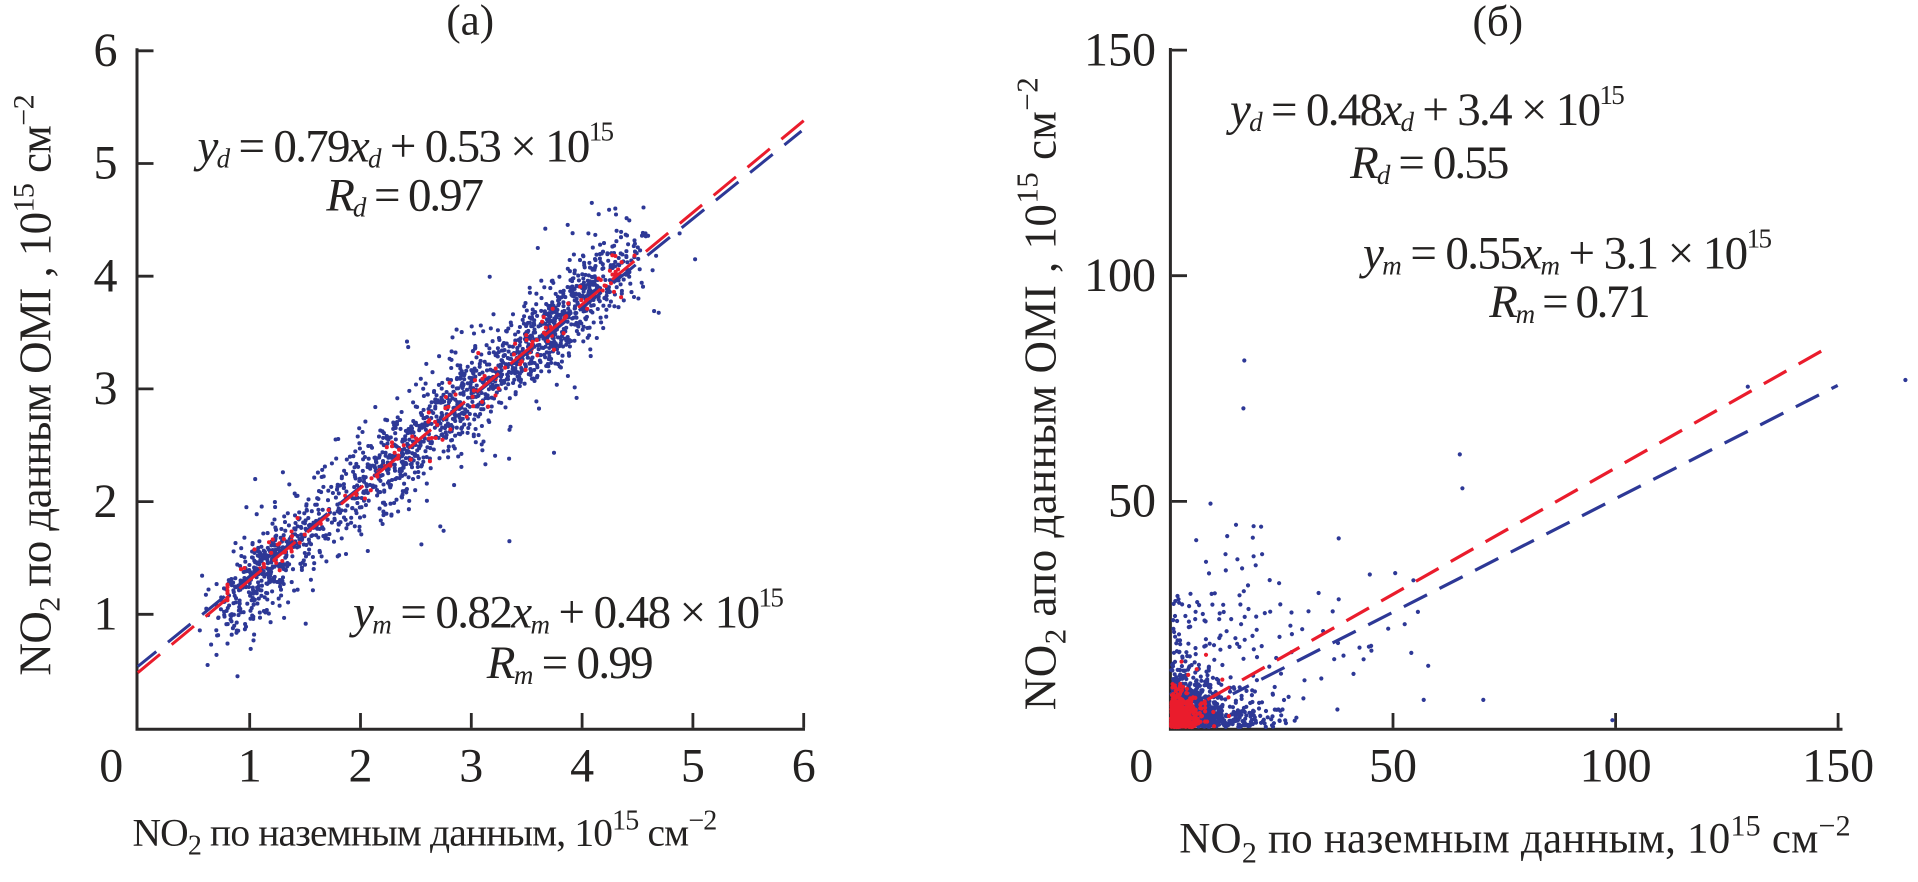 This screenshot has width=1918, height=882. Describe the element at coordinates (569, 663) in the screenshot. I see `svg-text: Rm = 0.99` at that location.